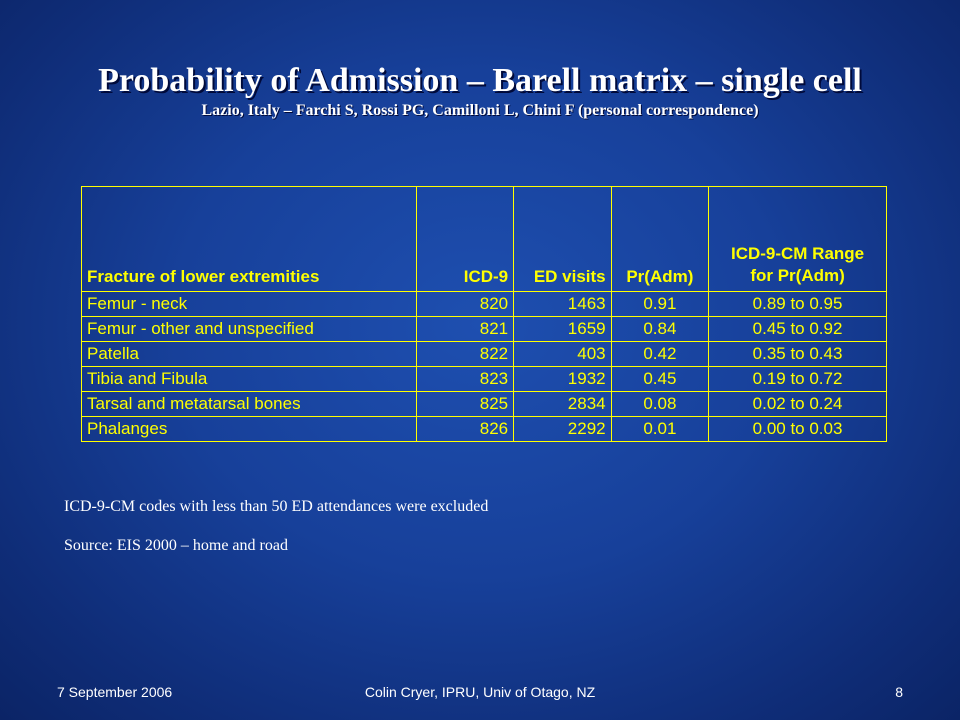 This screenshot has width=960, height=720. Describe the element at coordinates (797, 354) in the screenshot. I see `cell-range: 0.35 to 0.43` at that location.